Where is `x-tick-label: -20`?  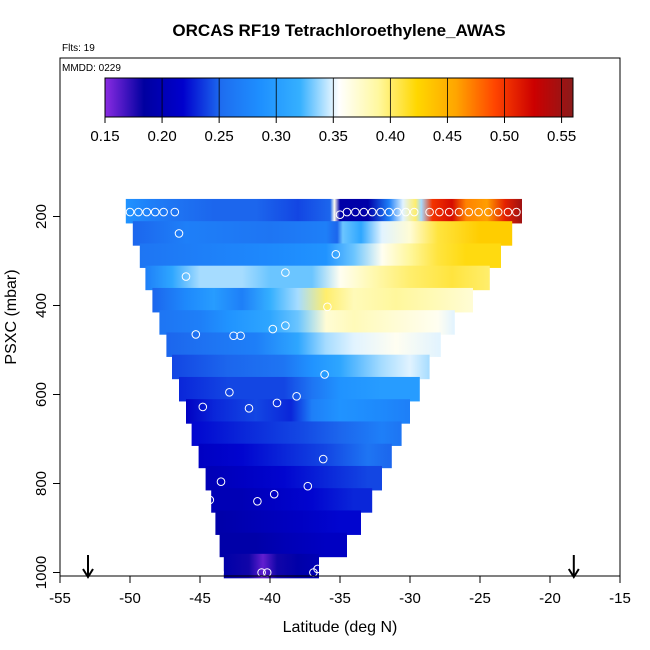
x-tick-label: -20 is located at coordinates (550, 598).